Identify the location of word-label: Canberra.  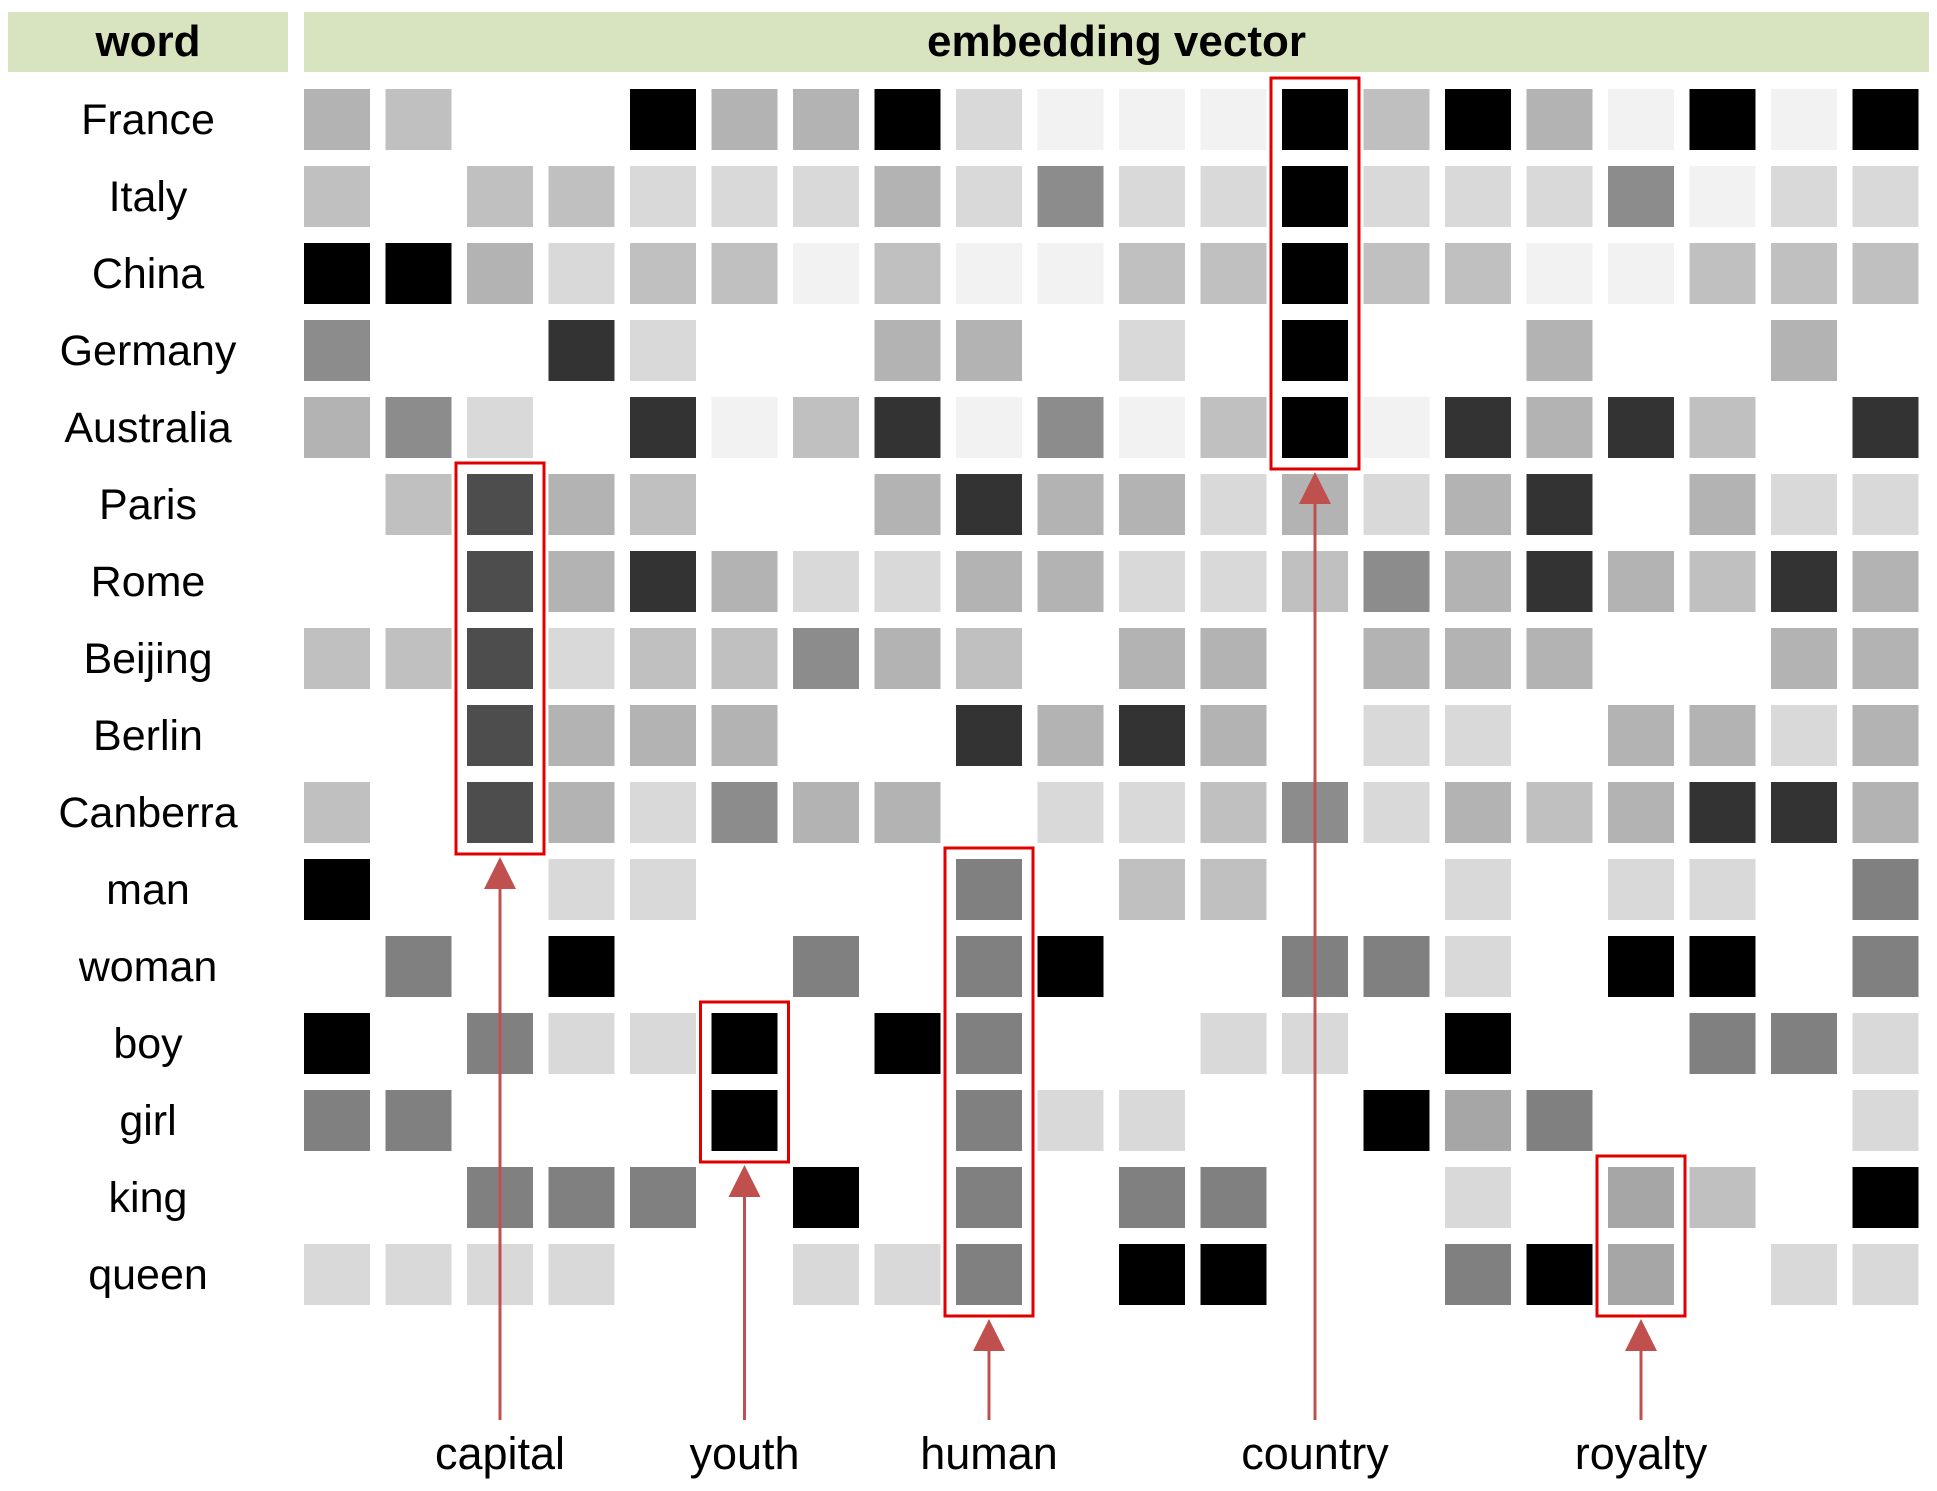
(148, 812).